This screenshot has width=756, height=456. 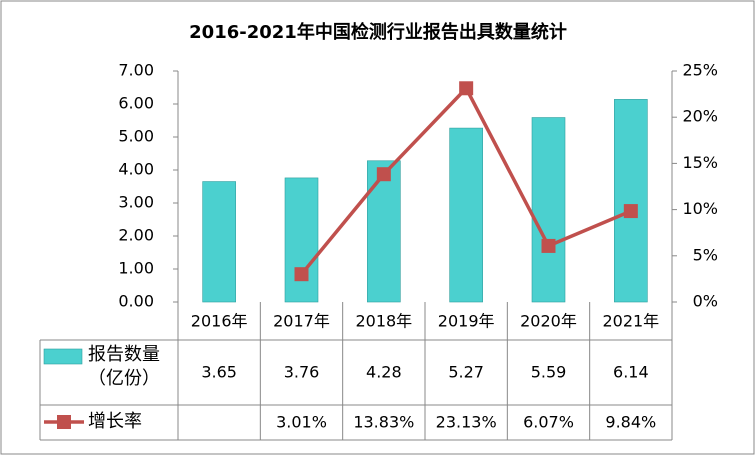 What do you see at coordinates (466, 321) in the screenshot?
I see `x-tick-label: 2019年` at bounding box center [466, 321].